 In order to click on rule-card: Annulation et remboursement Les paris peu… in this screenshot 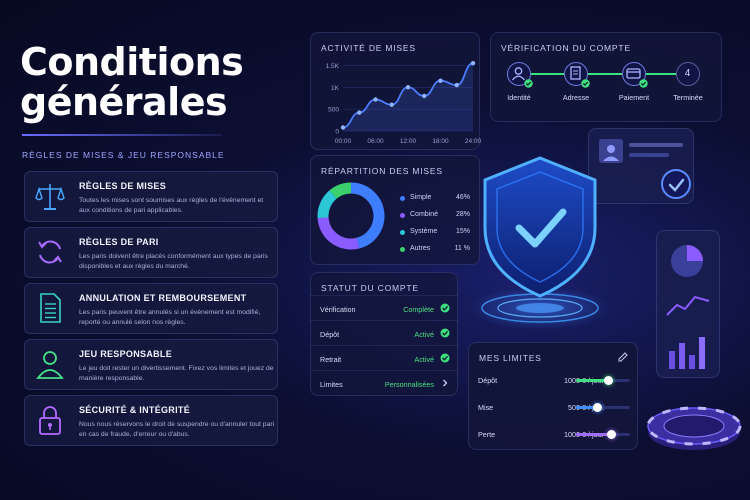, I will do `click(151, 308)`.